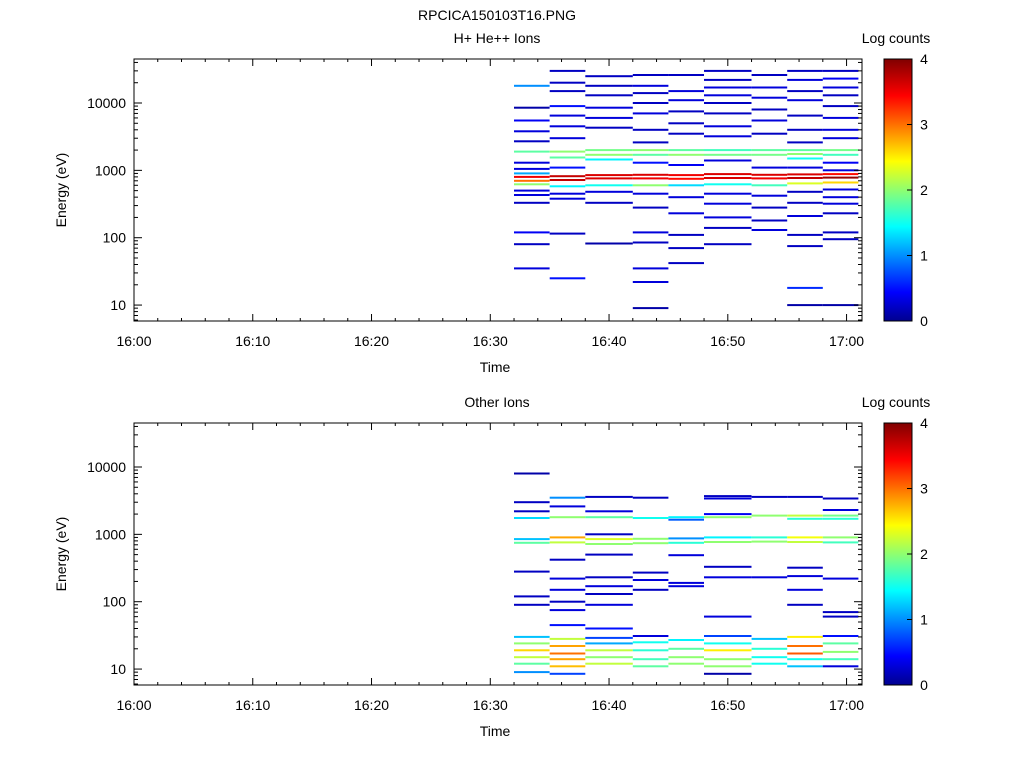  I want to click on x-axis-label: Time, so click(495, 731).